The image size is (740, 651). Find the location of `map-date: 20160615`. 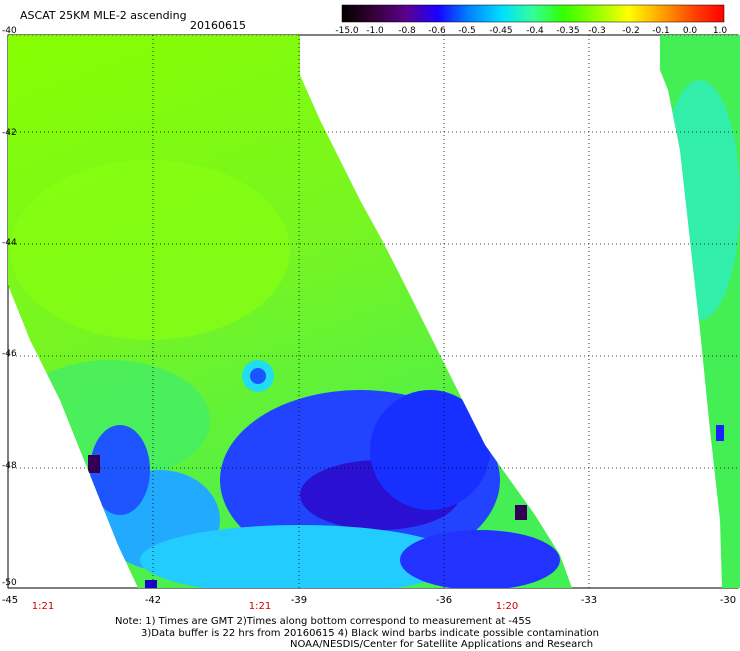

map-date: 20160615 is located at coordinates (218, 25).